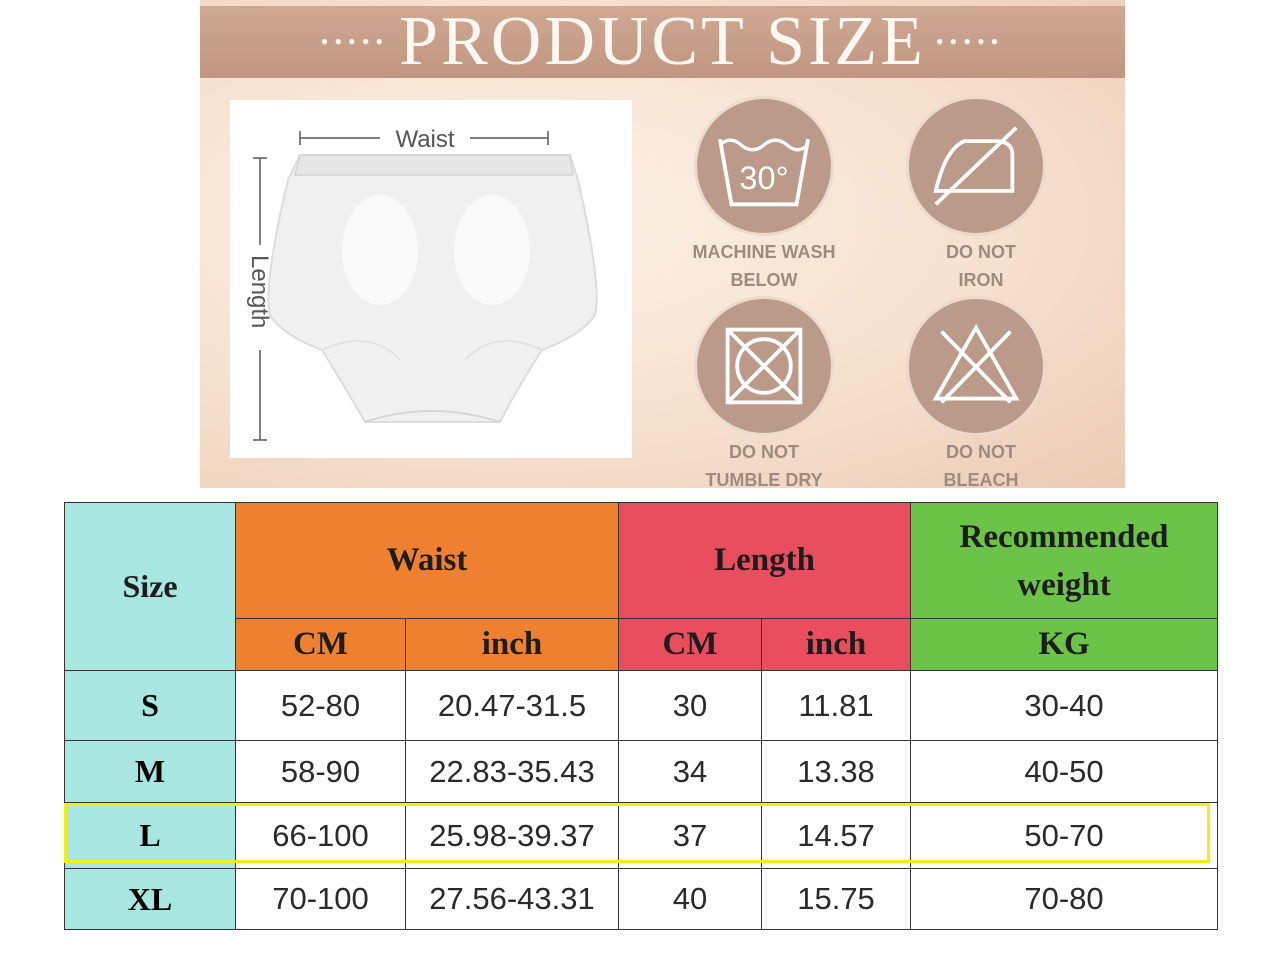 Image resolution: width=1280 pixels, height=960 pixels. Describe the element at coordinates (836, 771) in the screenshot. I see `length-inch-cell: 13.38` at that location.